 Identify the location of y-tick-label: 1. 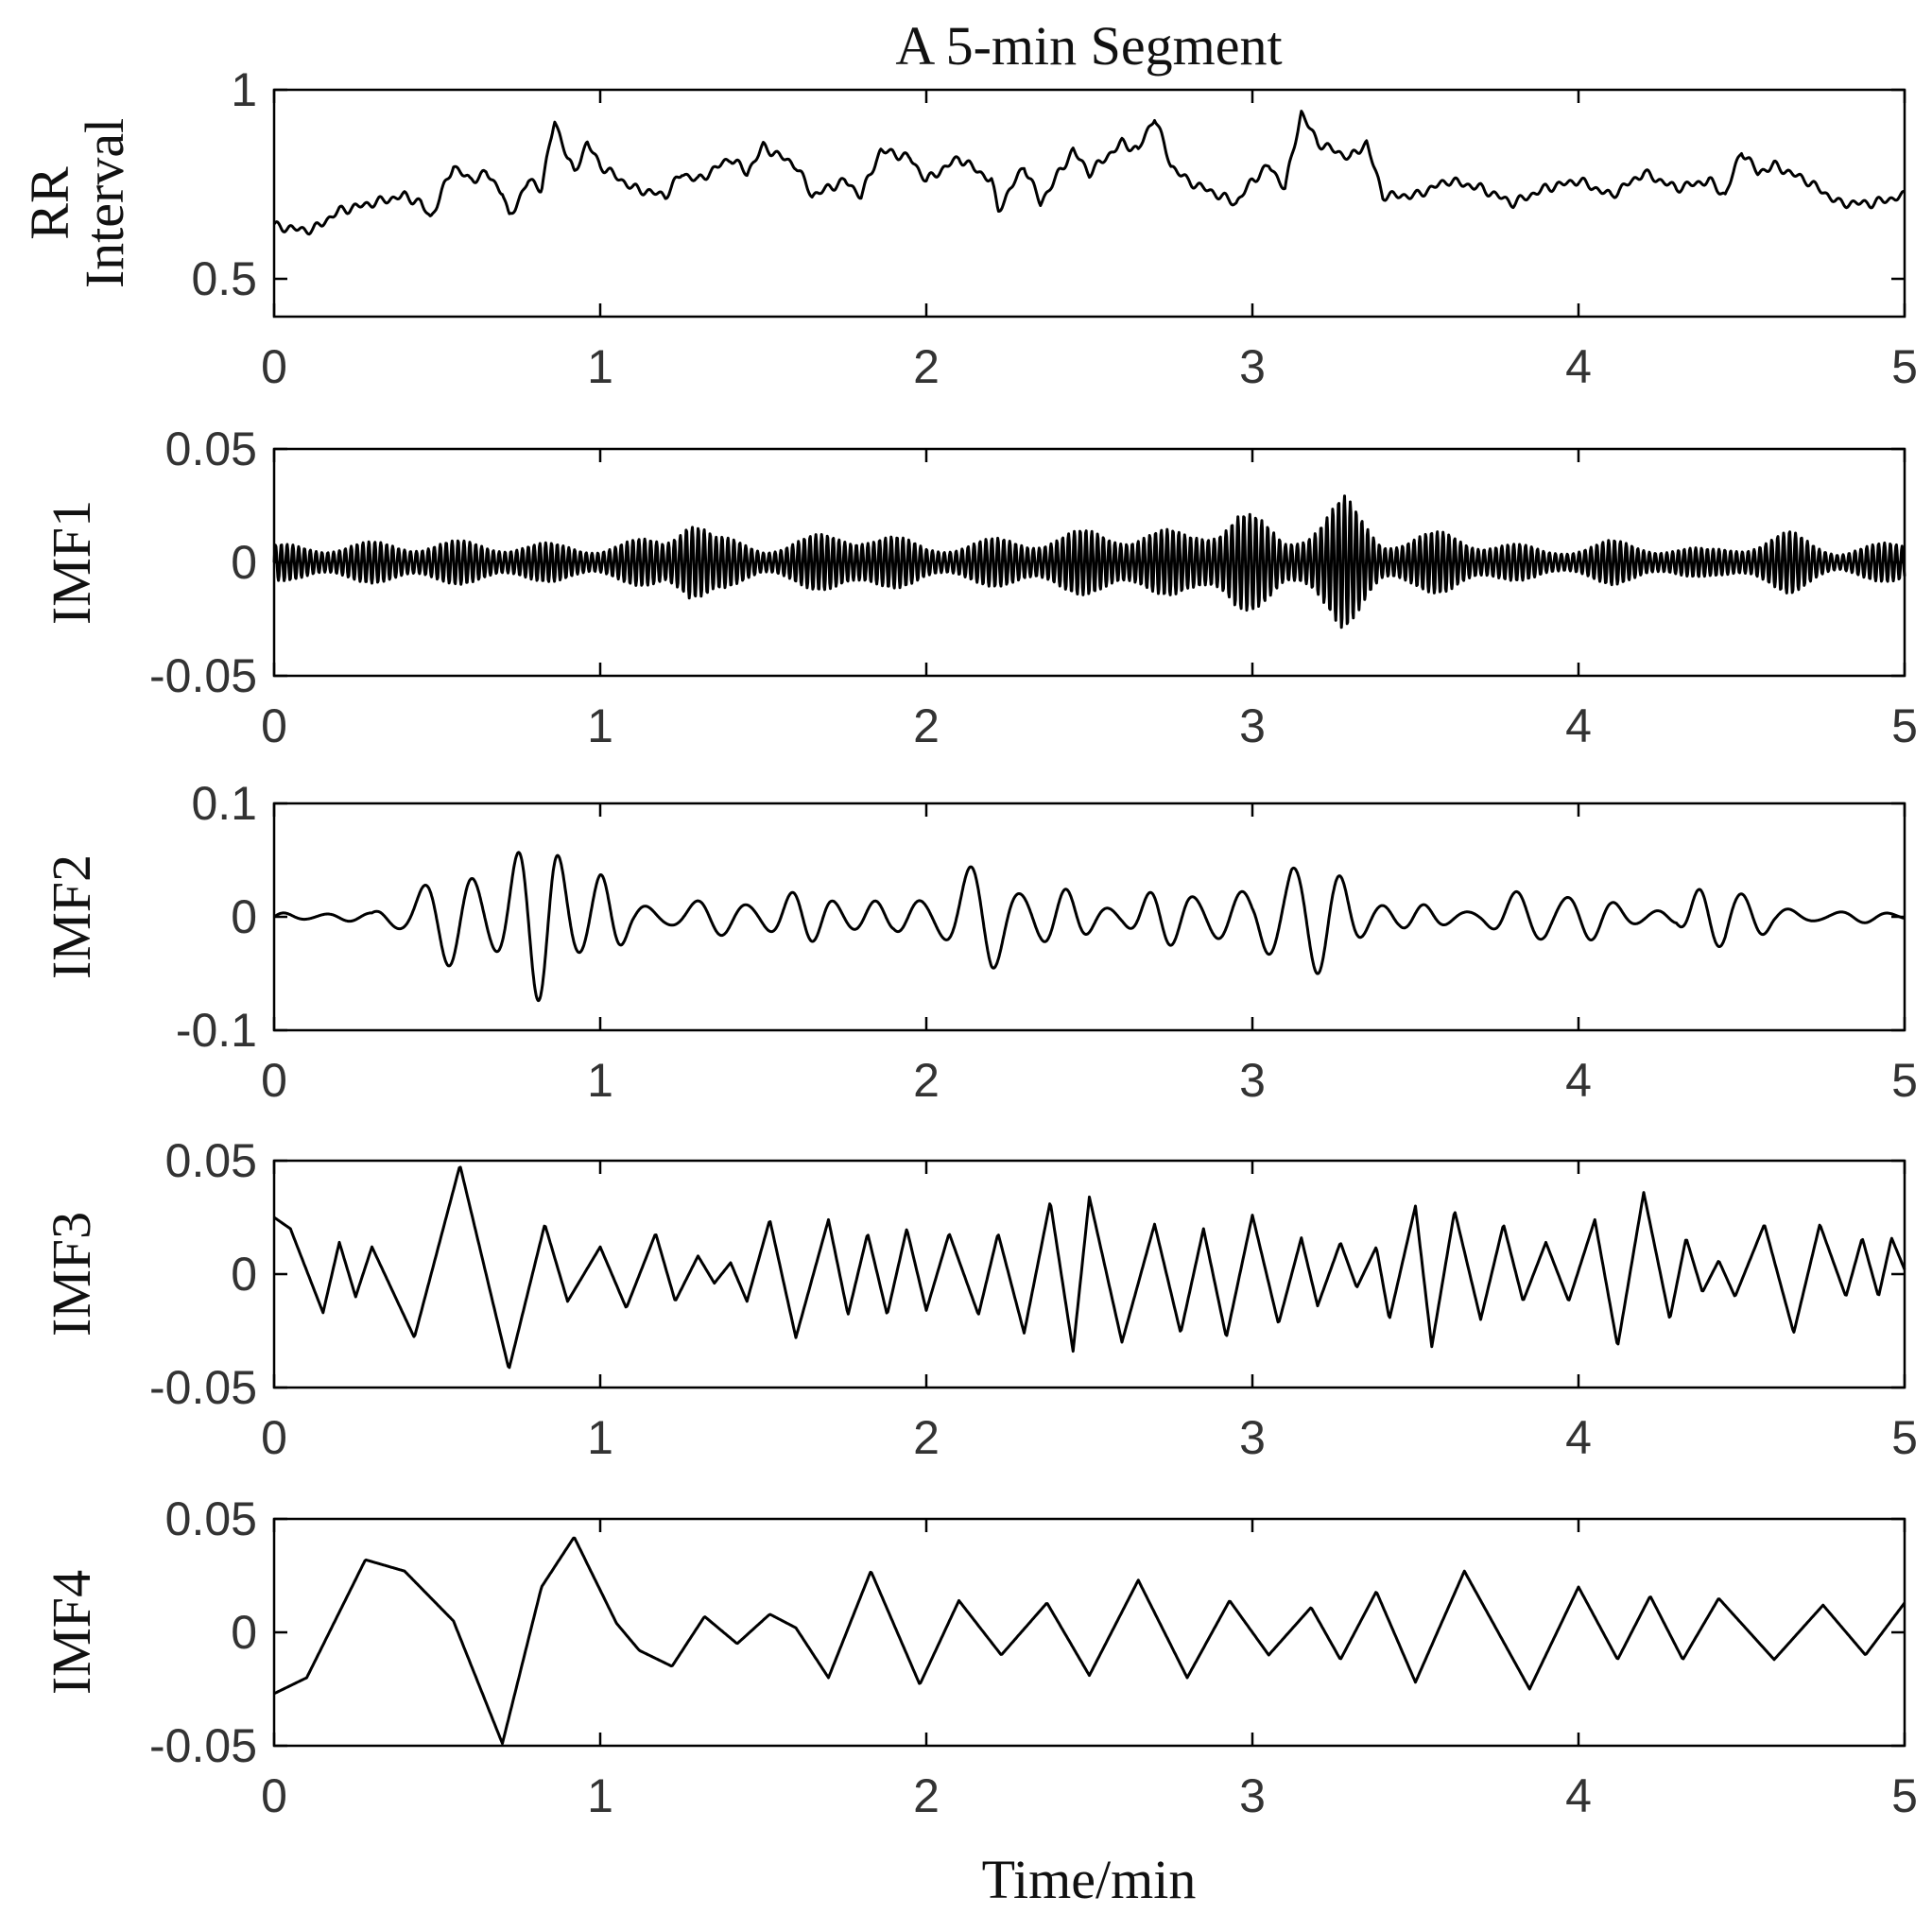
(244, 90).